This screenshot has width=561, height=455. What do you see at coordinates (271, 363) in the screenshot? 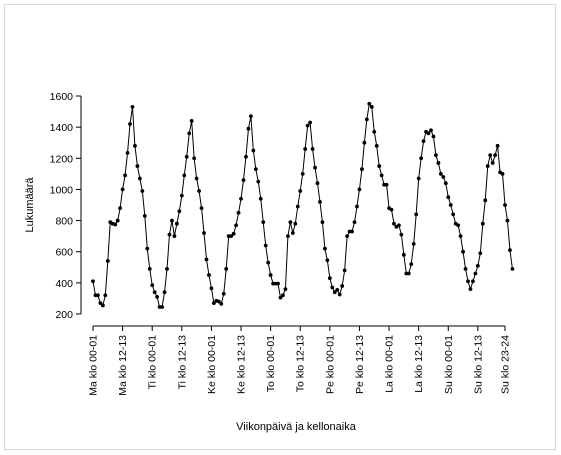
I see `x-tick-label: To klo 00-01` at bounding box center [271, 363].